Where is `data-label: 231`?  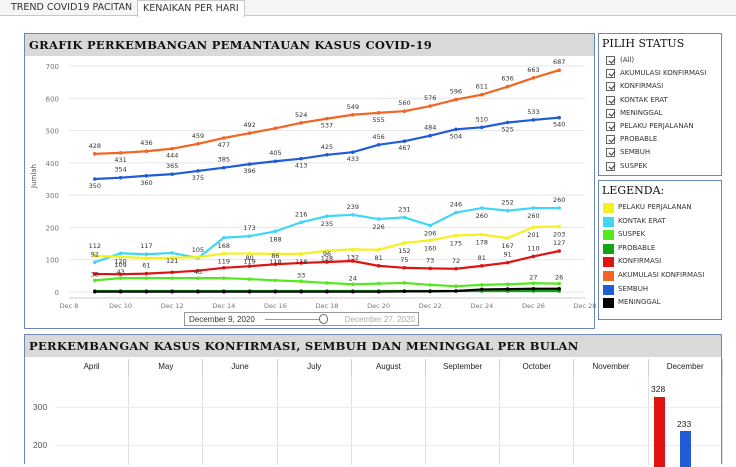
data-label: 231 is located at coordinates (404, 209).